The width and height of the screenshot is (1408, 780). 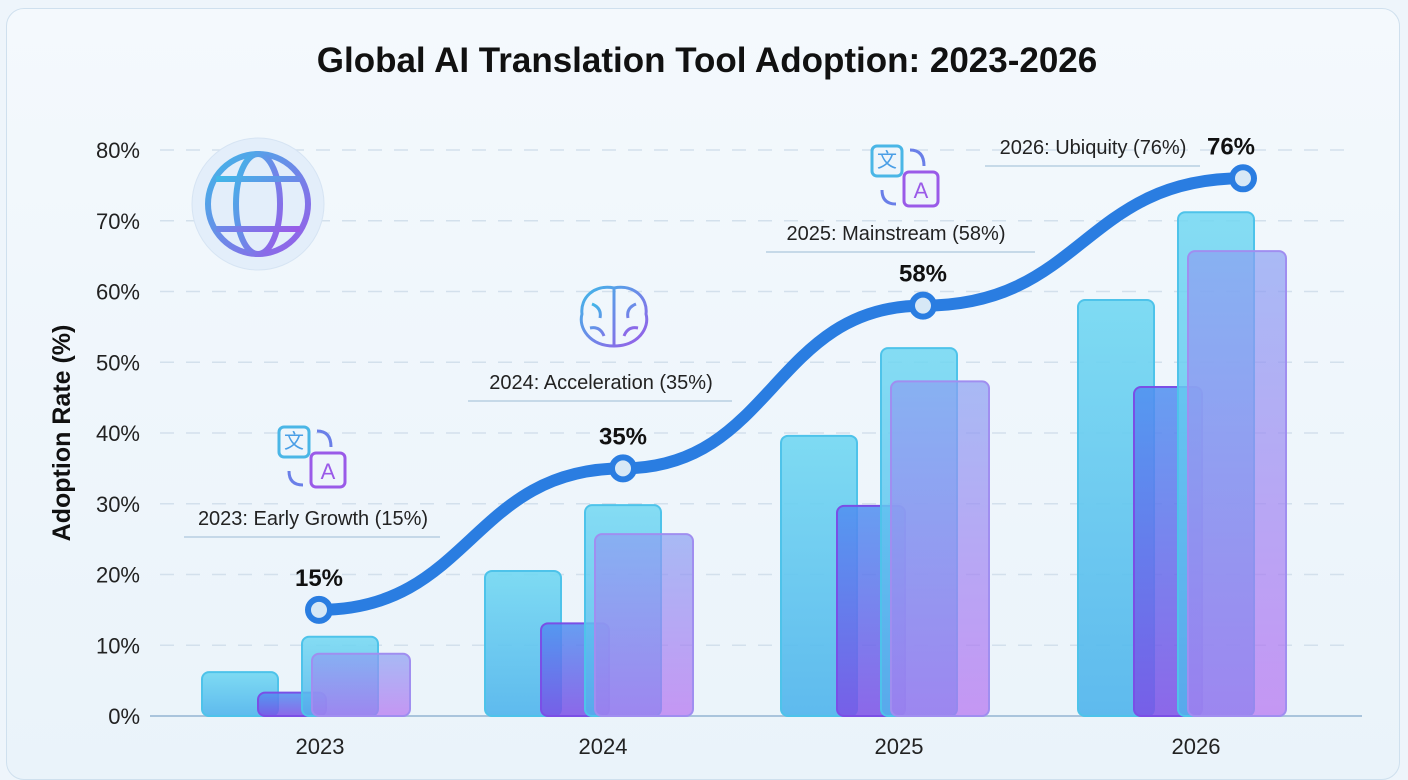 What do you see at coordinates (896, 234) in the screenshot?
I see `annotation-label: 2025: Mainstream (58%)` at bounding box center [896, 234].